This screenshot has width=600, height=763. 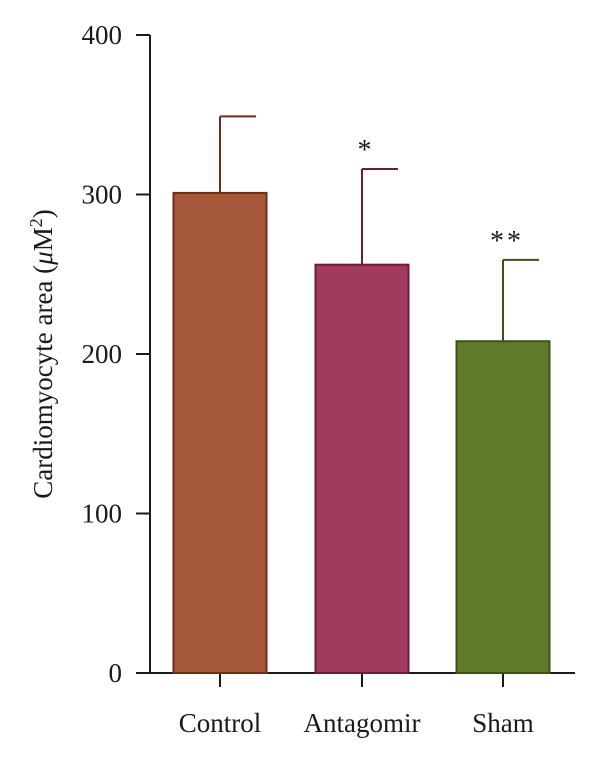 I want to click on y-tick-label: 400, so click(x=102, y=35).